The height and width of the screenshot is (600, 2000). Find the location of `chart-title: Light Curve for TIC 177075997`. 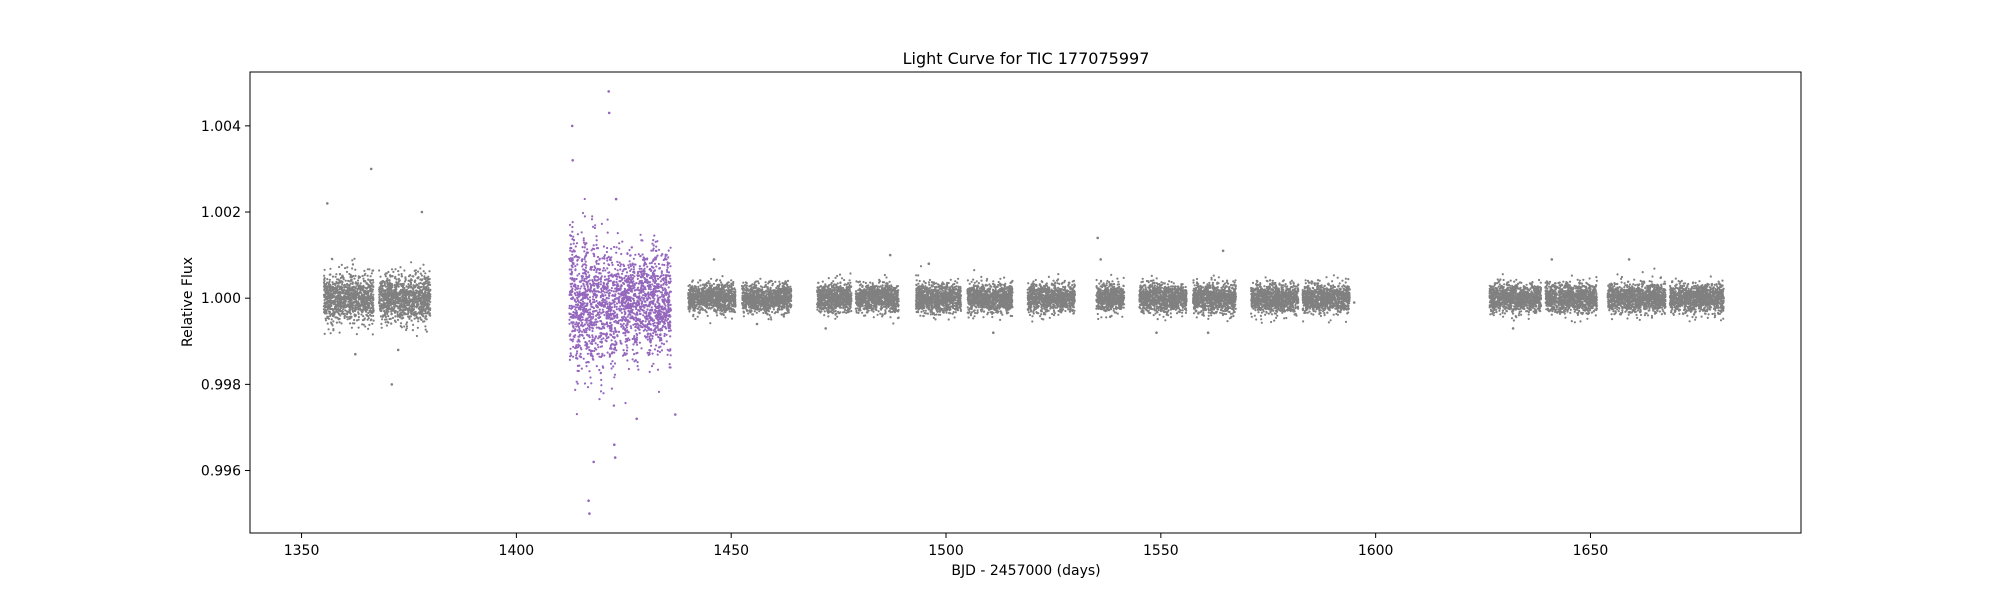

chart-title: Light Curve for TIC 177075997 is located at coordinates (1026, 58).